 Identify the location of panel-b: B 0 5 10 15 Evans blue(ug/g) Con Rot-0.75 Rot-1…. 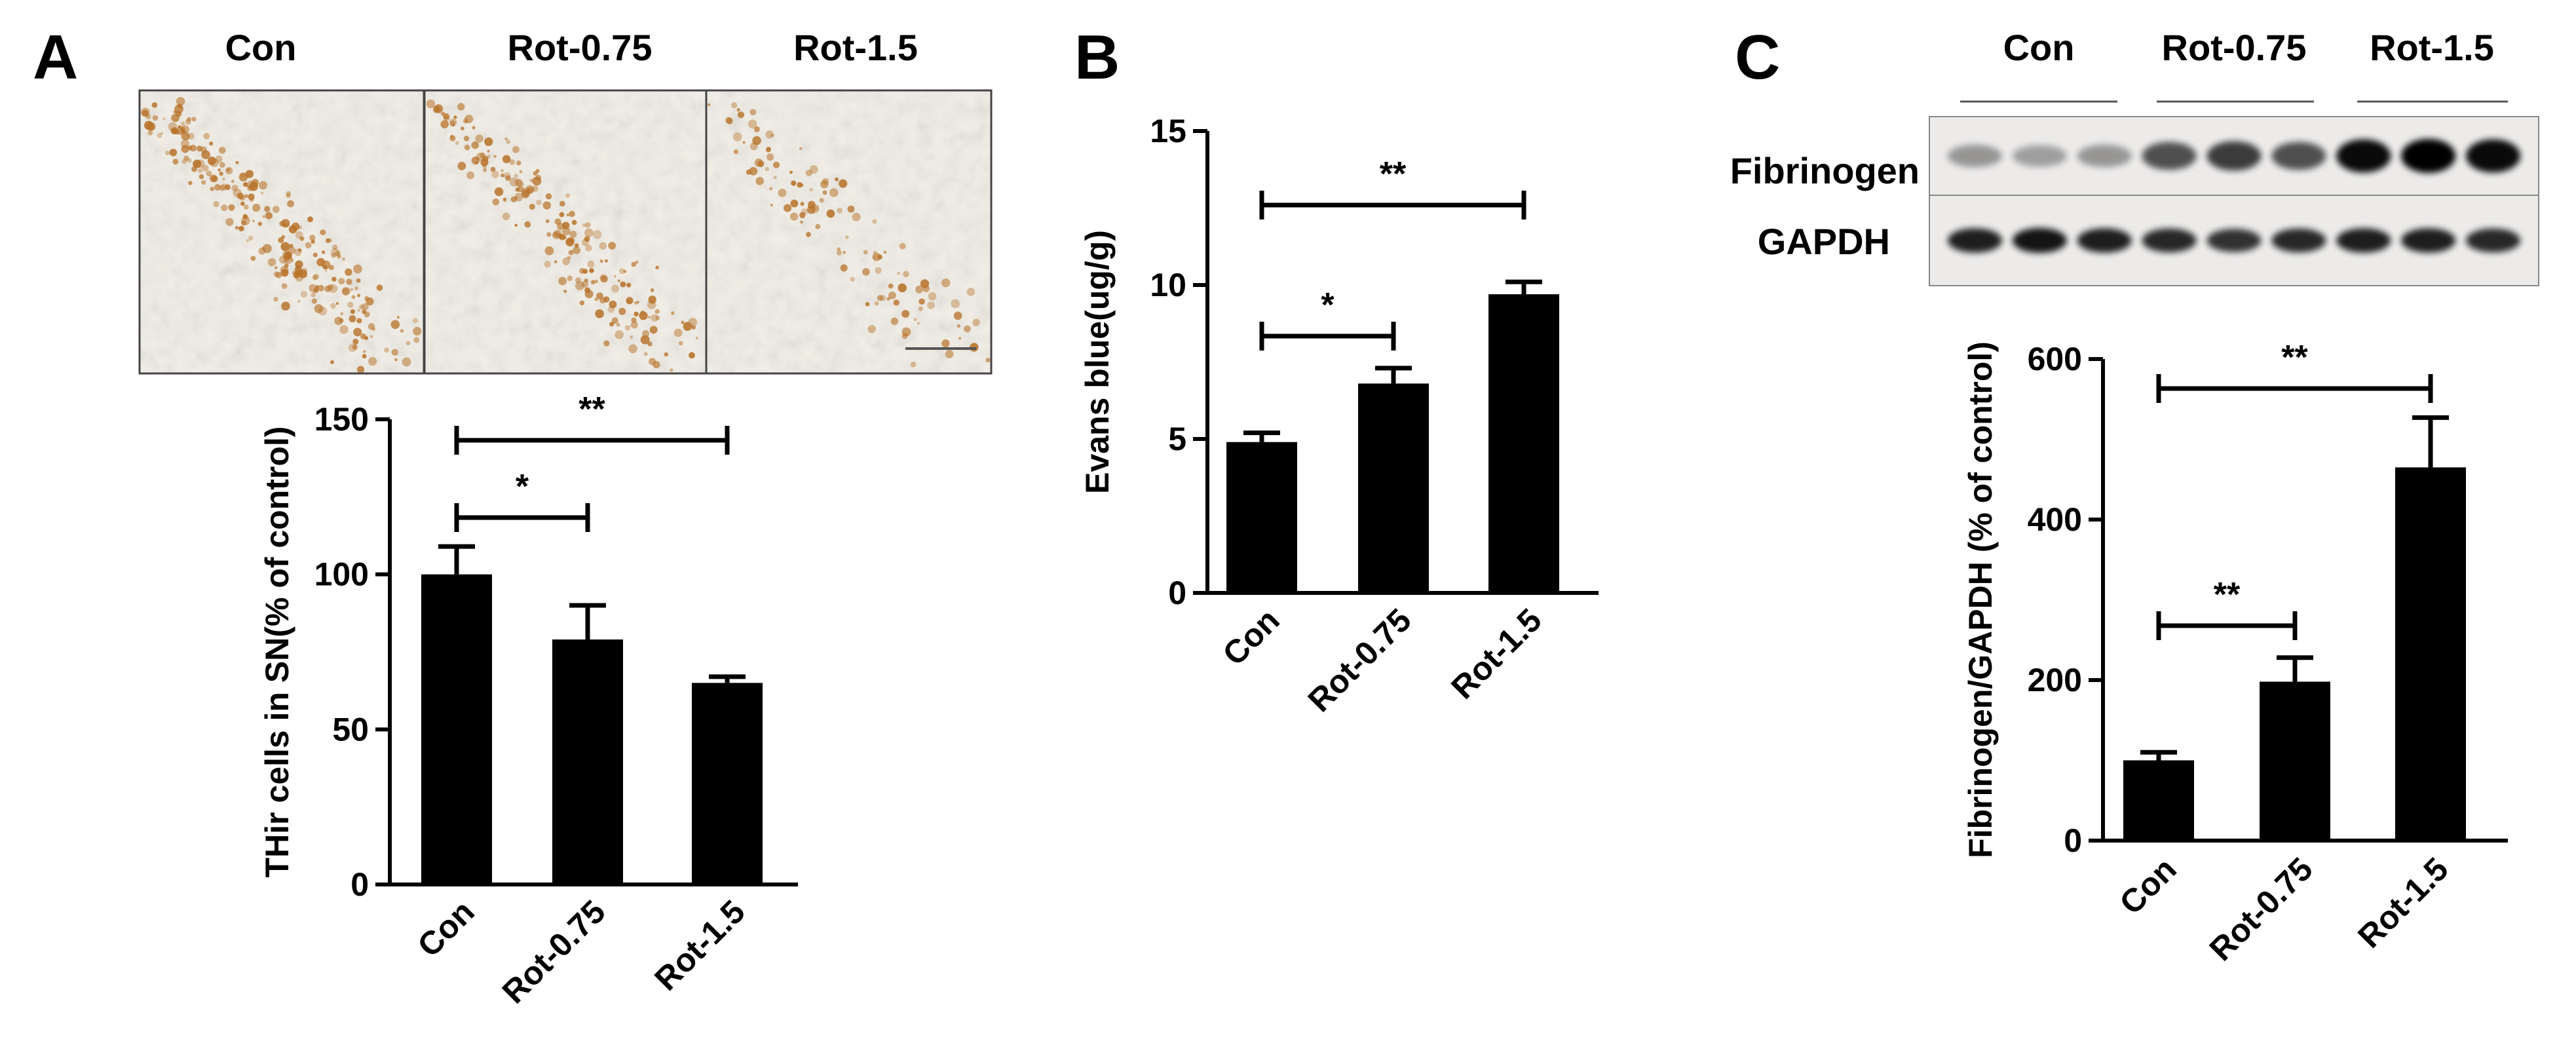
(1336, 370).